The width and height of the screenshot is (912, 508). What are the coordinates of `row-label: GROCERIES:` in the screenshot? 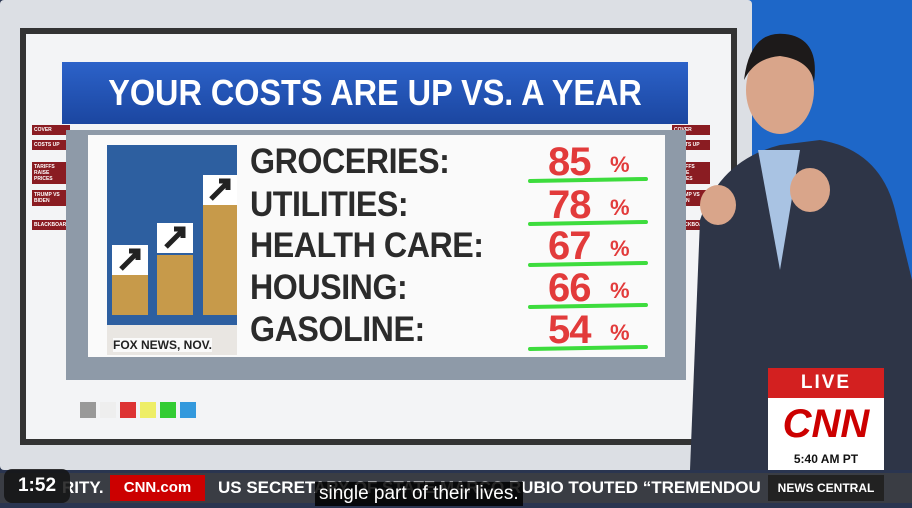 It's located at (350, 161).